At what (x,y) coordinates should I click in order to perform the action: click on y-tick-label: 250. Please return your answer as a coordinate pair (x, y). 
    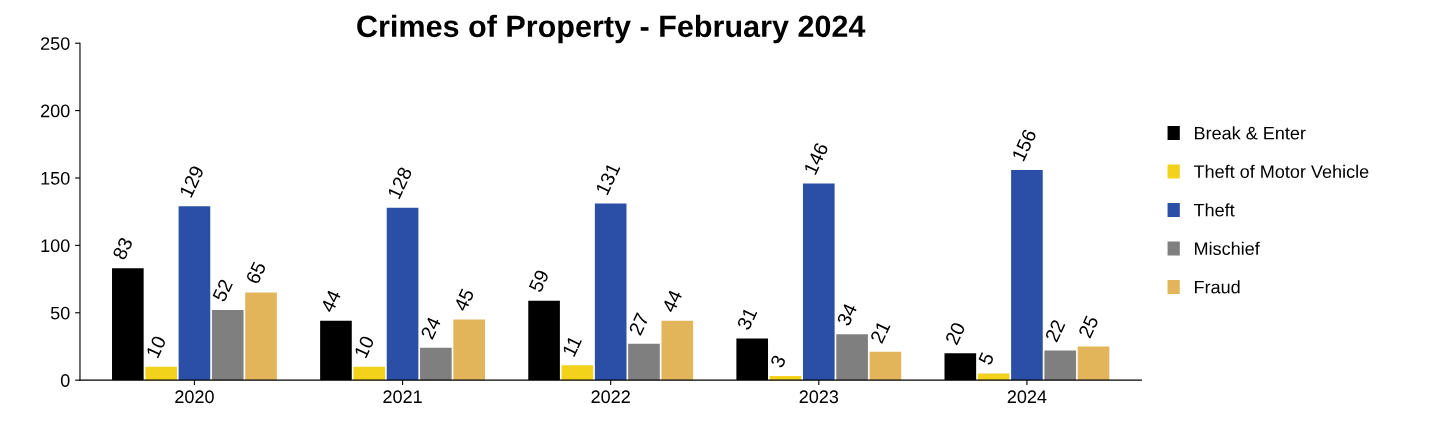
    Looking at the image, I should click on (55, 43).